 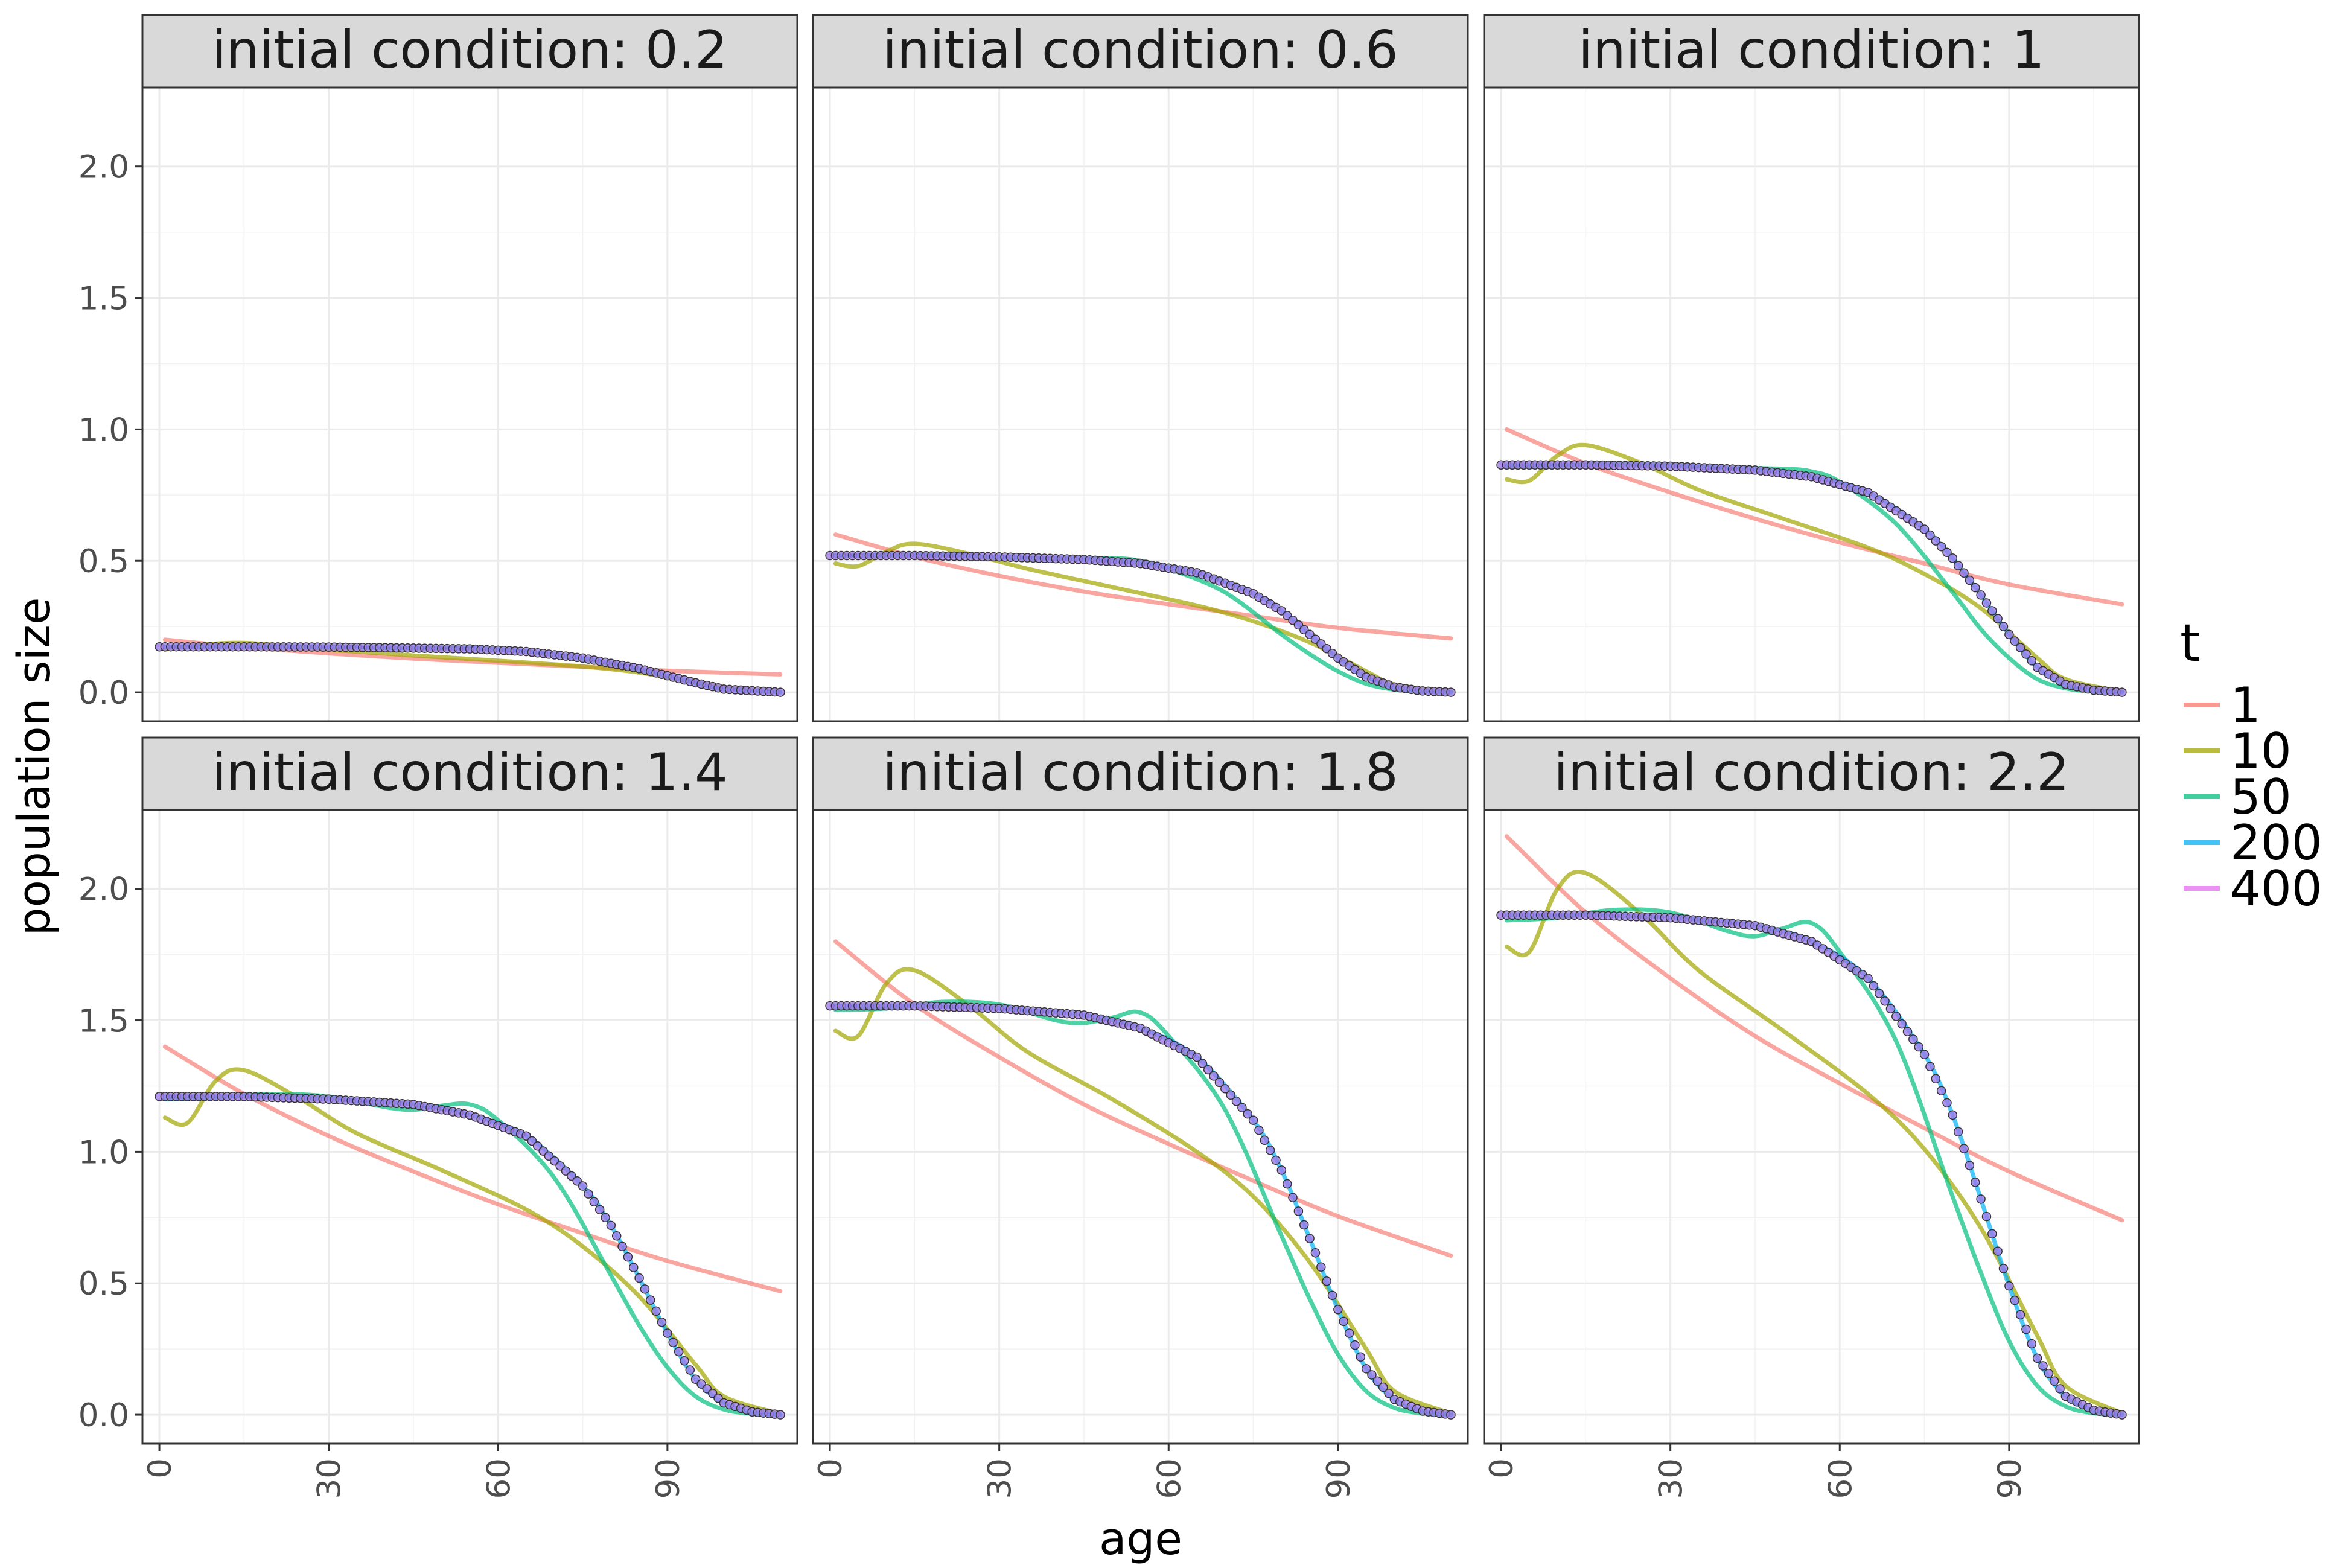 I want to click on legend-item: 1, so click(x=2222, y=705).